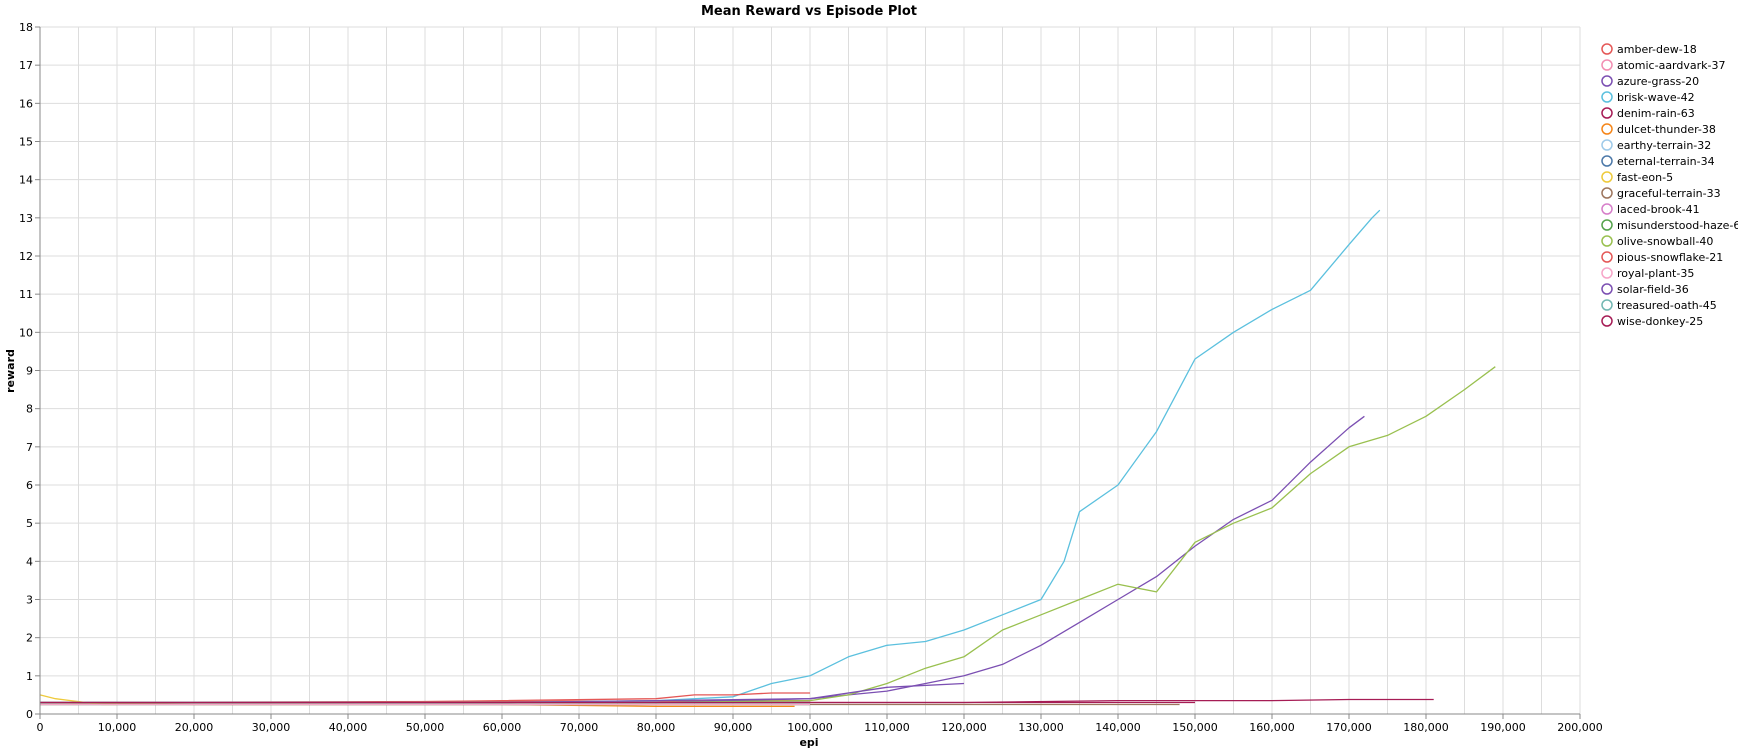 The image size is (1738, 750). Describe the element at coordinates (1677, 225) in the screenshot. I see `legend-label: misunderstood-haze-62` at that location.